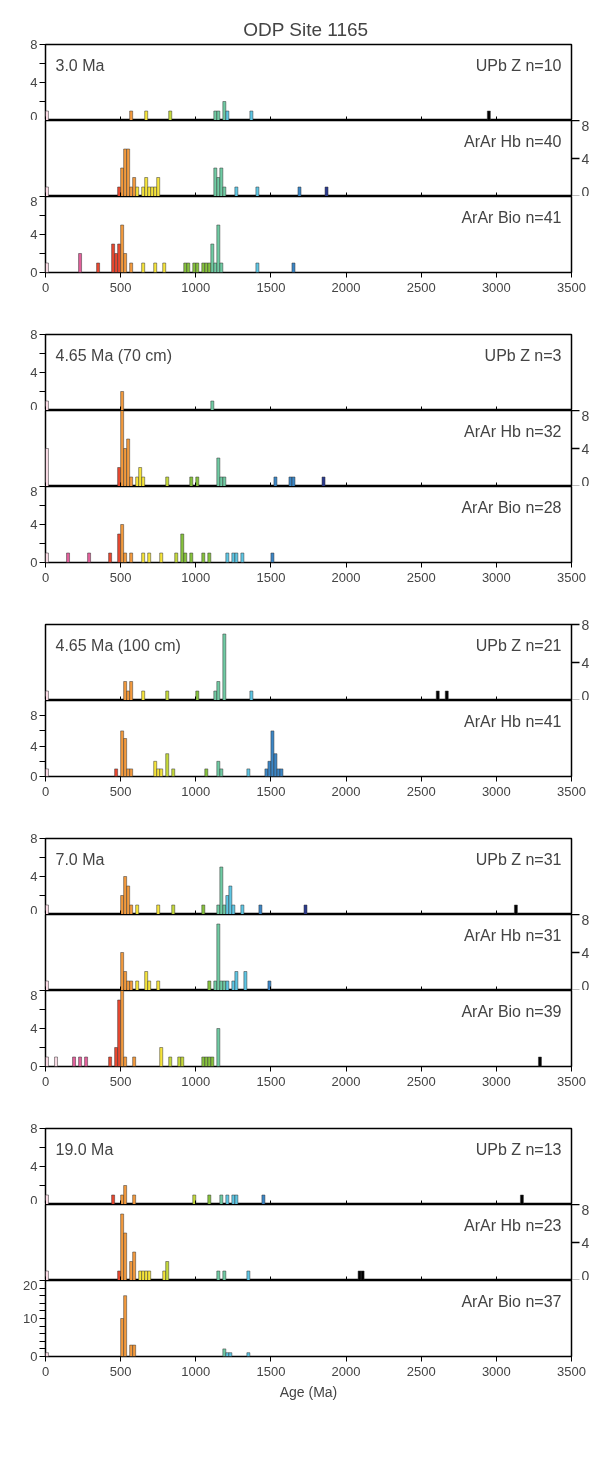 The height and width of the screenshot is (1476, 593). I want to click on annotation: ArAr Bio n=28, so click(511, 507).